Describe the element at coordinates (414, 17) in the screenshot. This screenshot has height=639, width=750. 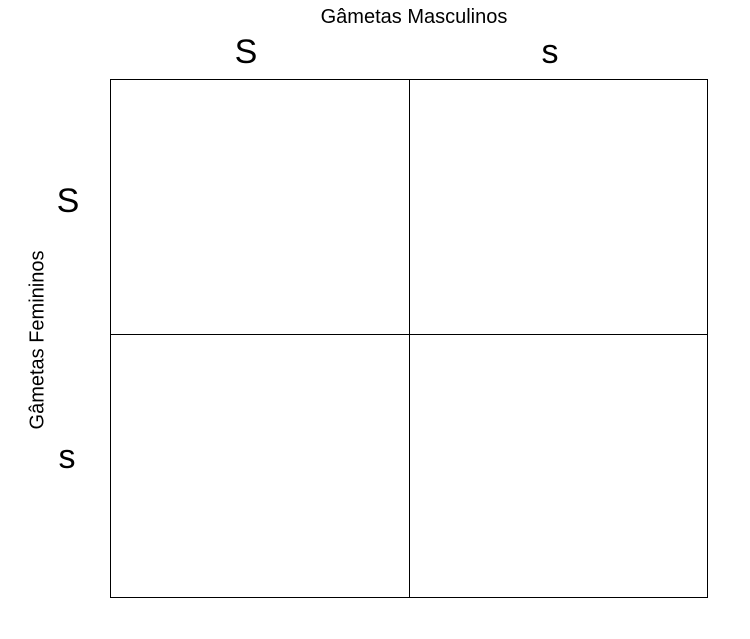
I see `male-gametes-title: Gâmetas Masculinos` at that location.